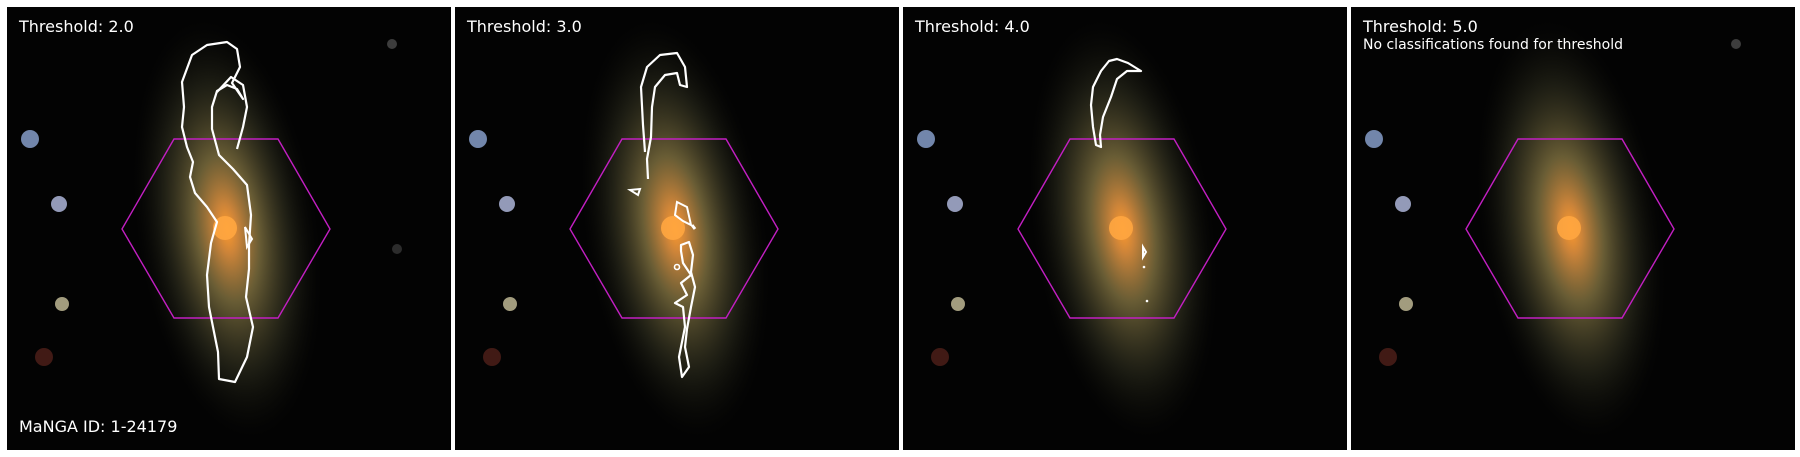  I want to click on manga-id-label: MaNGA ID: 1-24179, so click(98, 426).